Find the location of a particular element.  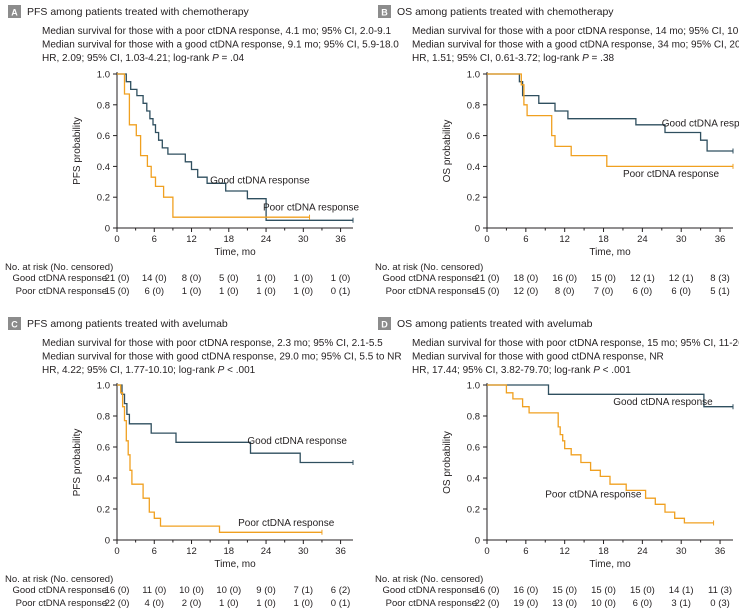

km-curve-poor is located at coordinates (219, 458).